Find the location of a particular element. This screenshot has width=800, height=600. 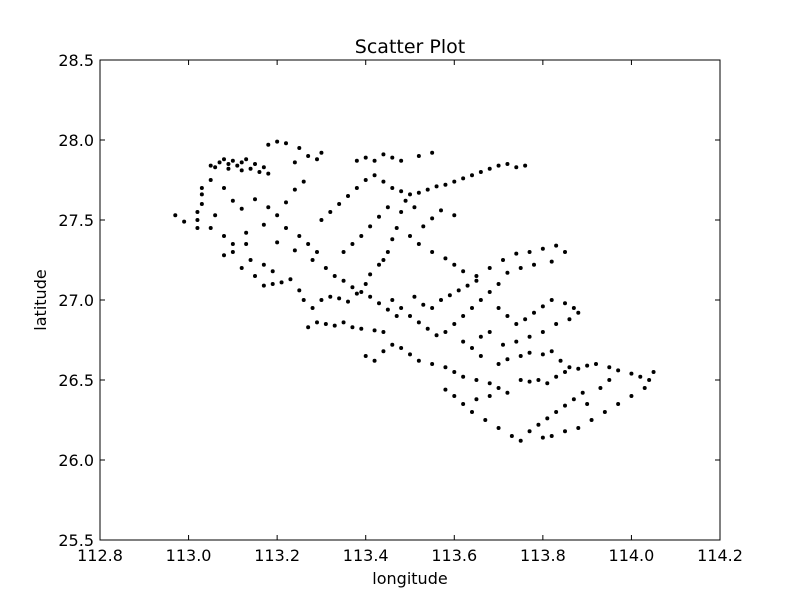

x-tick-label: 114.0 is located at coordinates (632, 555).